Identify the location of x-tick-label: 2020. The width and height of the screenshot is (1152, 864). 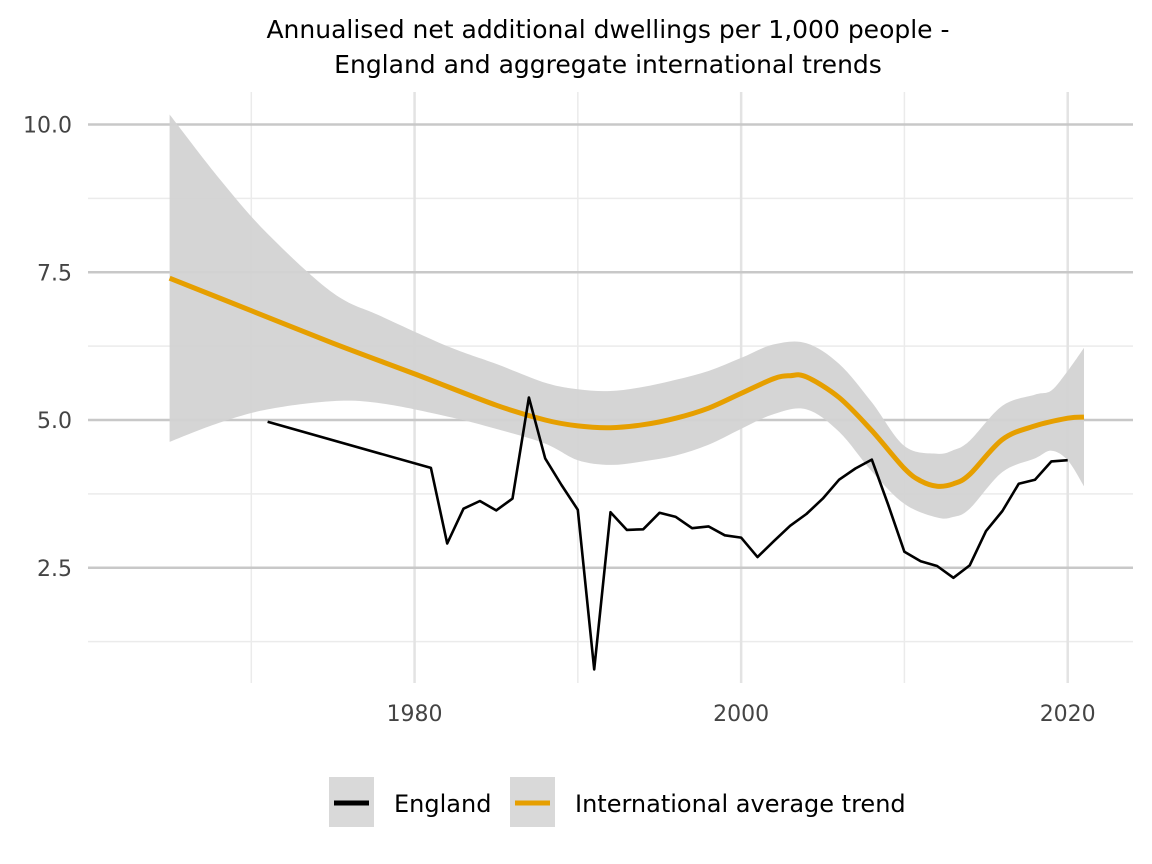
(1068, 714).